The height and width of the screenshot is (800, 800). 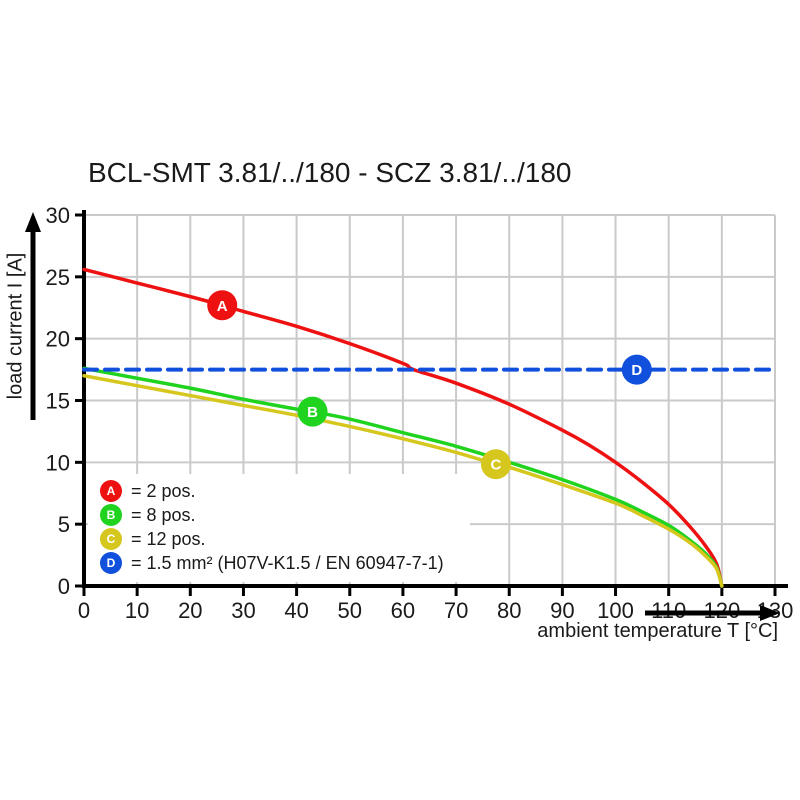 What do you see at coordinates (163, 490) in the screenshot?
I see `legend-item-label: = 2 pos.` at bounding box center [163, 490].